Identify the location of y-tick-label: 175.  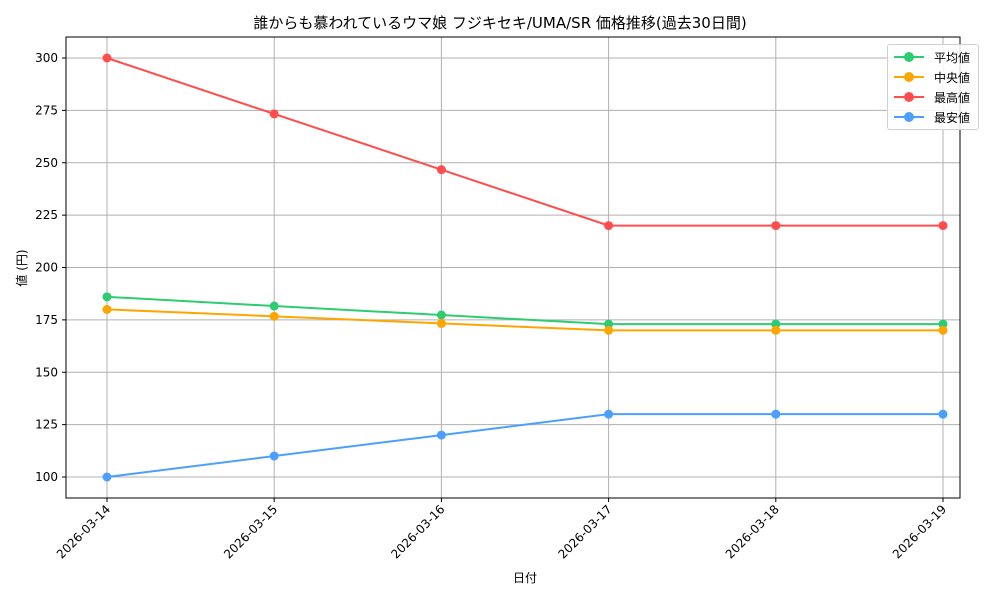
(46, 320).